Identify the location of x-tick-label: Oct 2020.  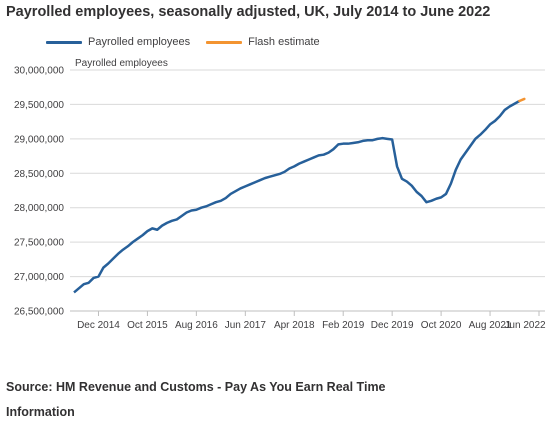
(441, 325).